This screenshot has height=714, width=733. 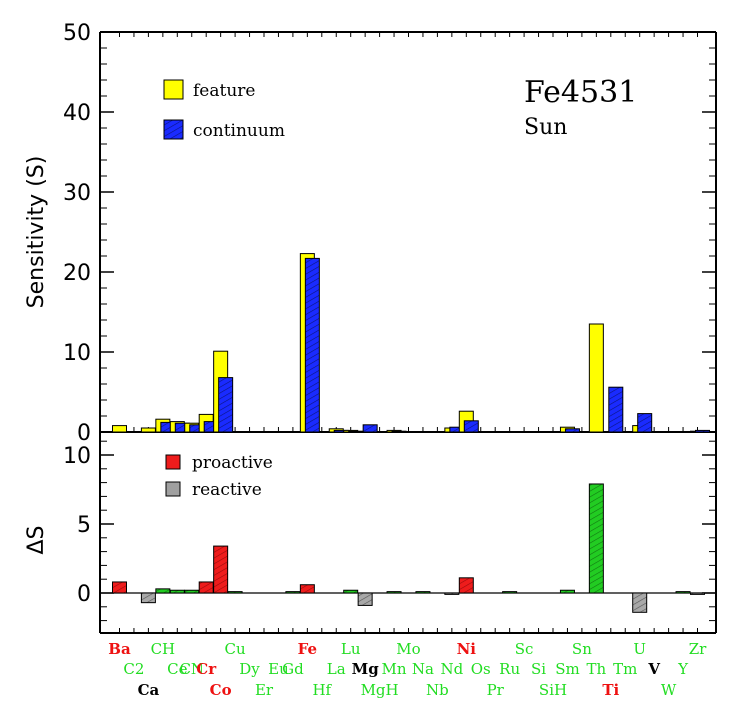 What do you see at coordinates (249, 669) in the screenshot?
I see `x-element-label: Dy` at bounding box center [249, 669].